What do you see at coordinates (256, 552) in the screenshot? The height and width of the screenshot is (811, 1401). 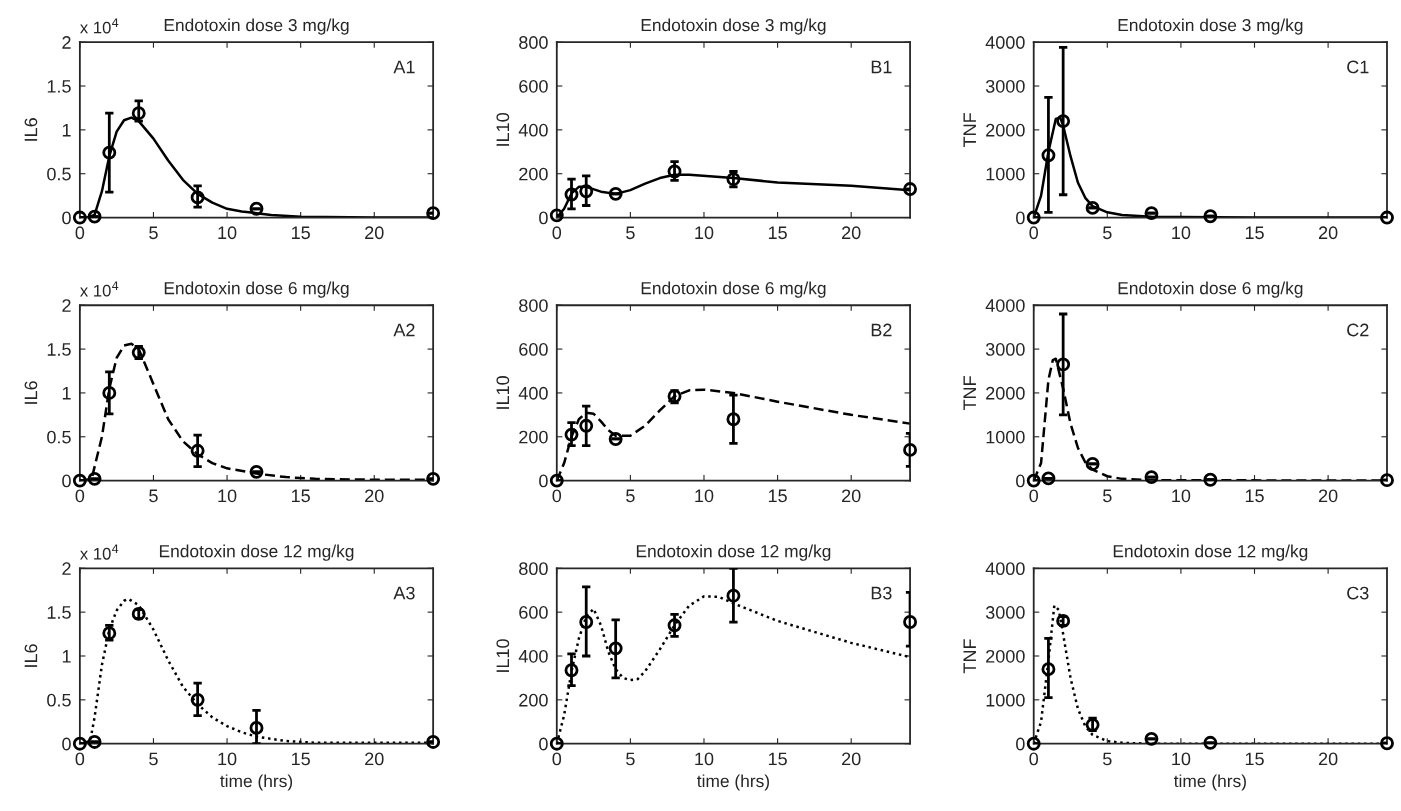 I see `chart-title: Endotoxin dose 12 mg/kg` at bounding box center [256, 552].